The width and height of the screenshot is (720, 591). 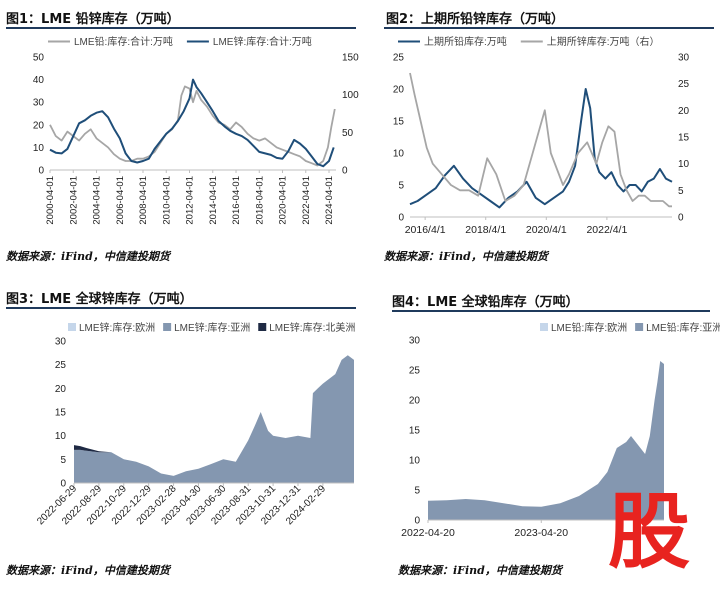 What do you see at coordinates (681, 218) in the screenshot?
I see `chart2-ytick-right: 0` at bounding box center [681, 218].